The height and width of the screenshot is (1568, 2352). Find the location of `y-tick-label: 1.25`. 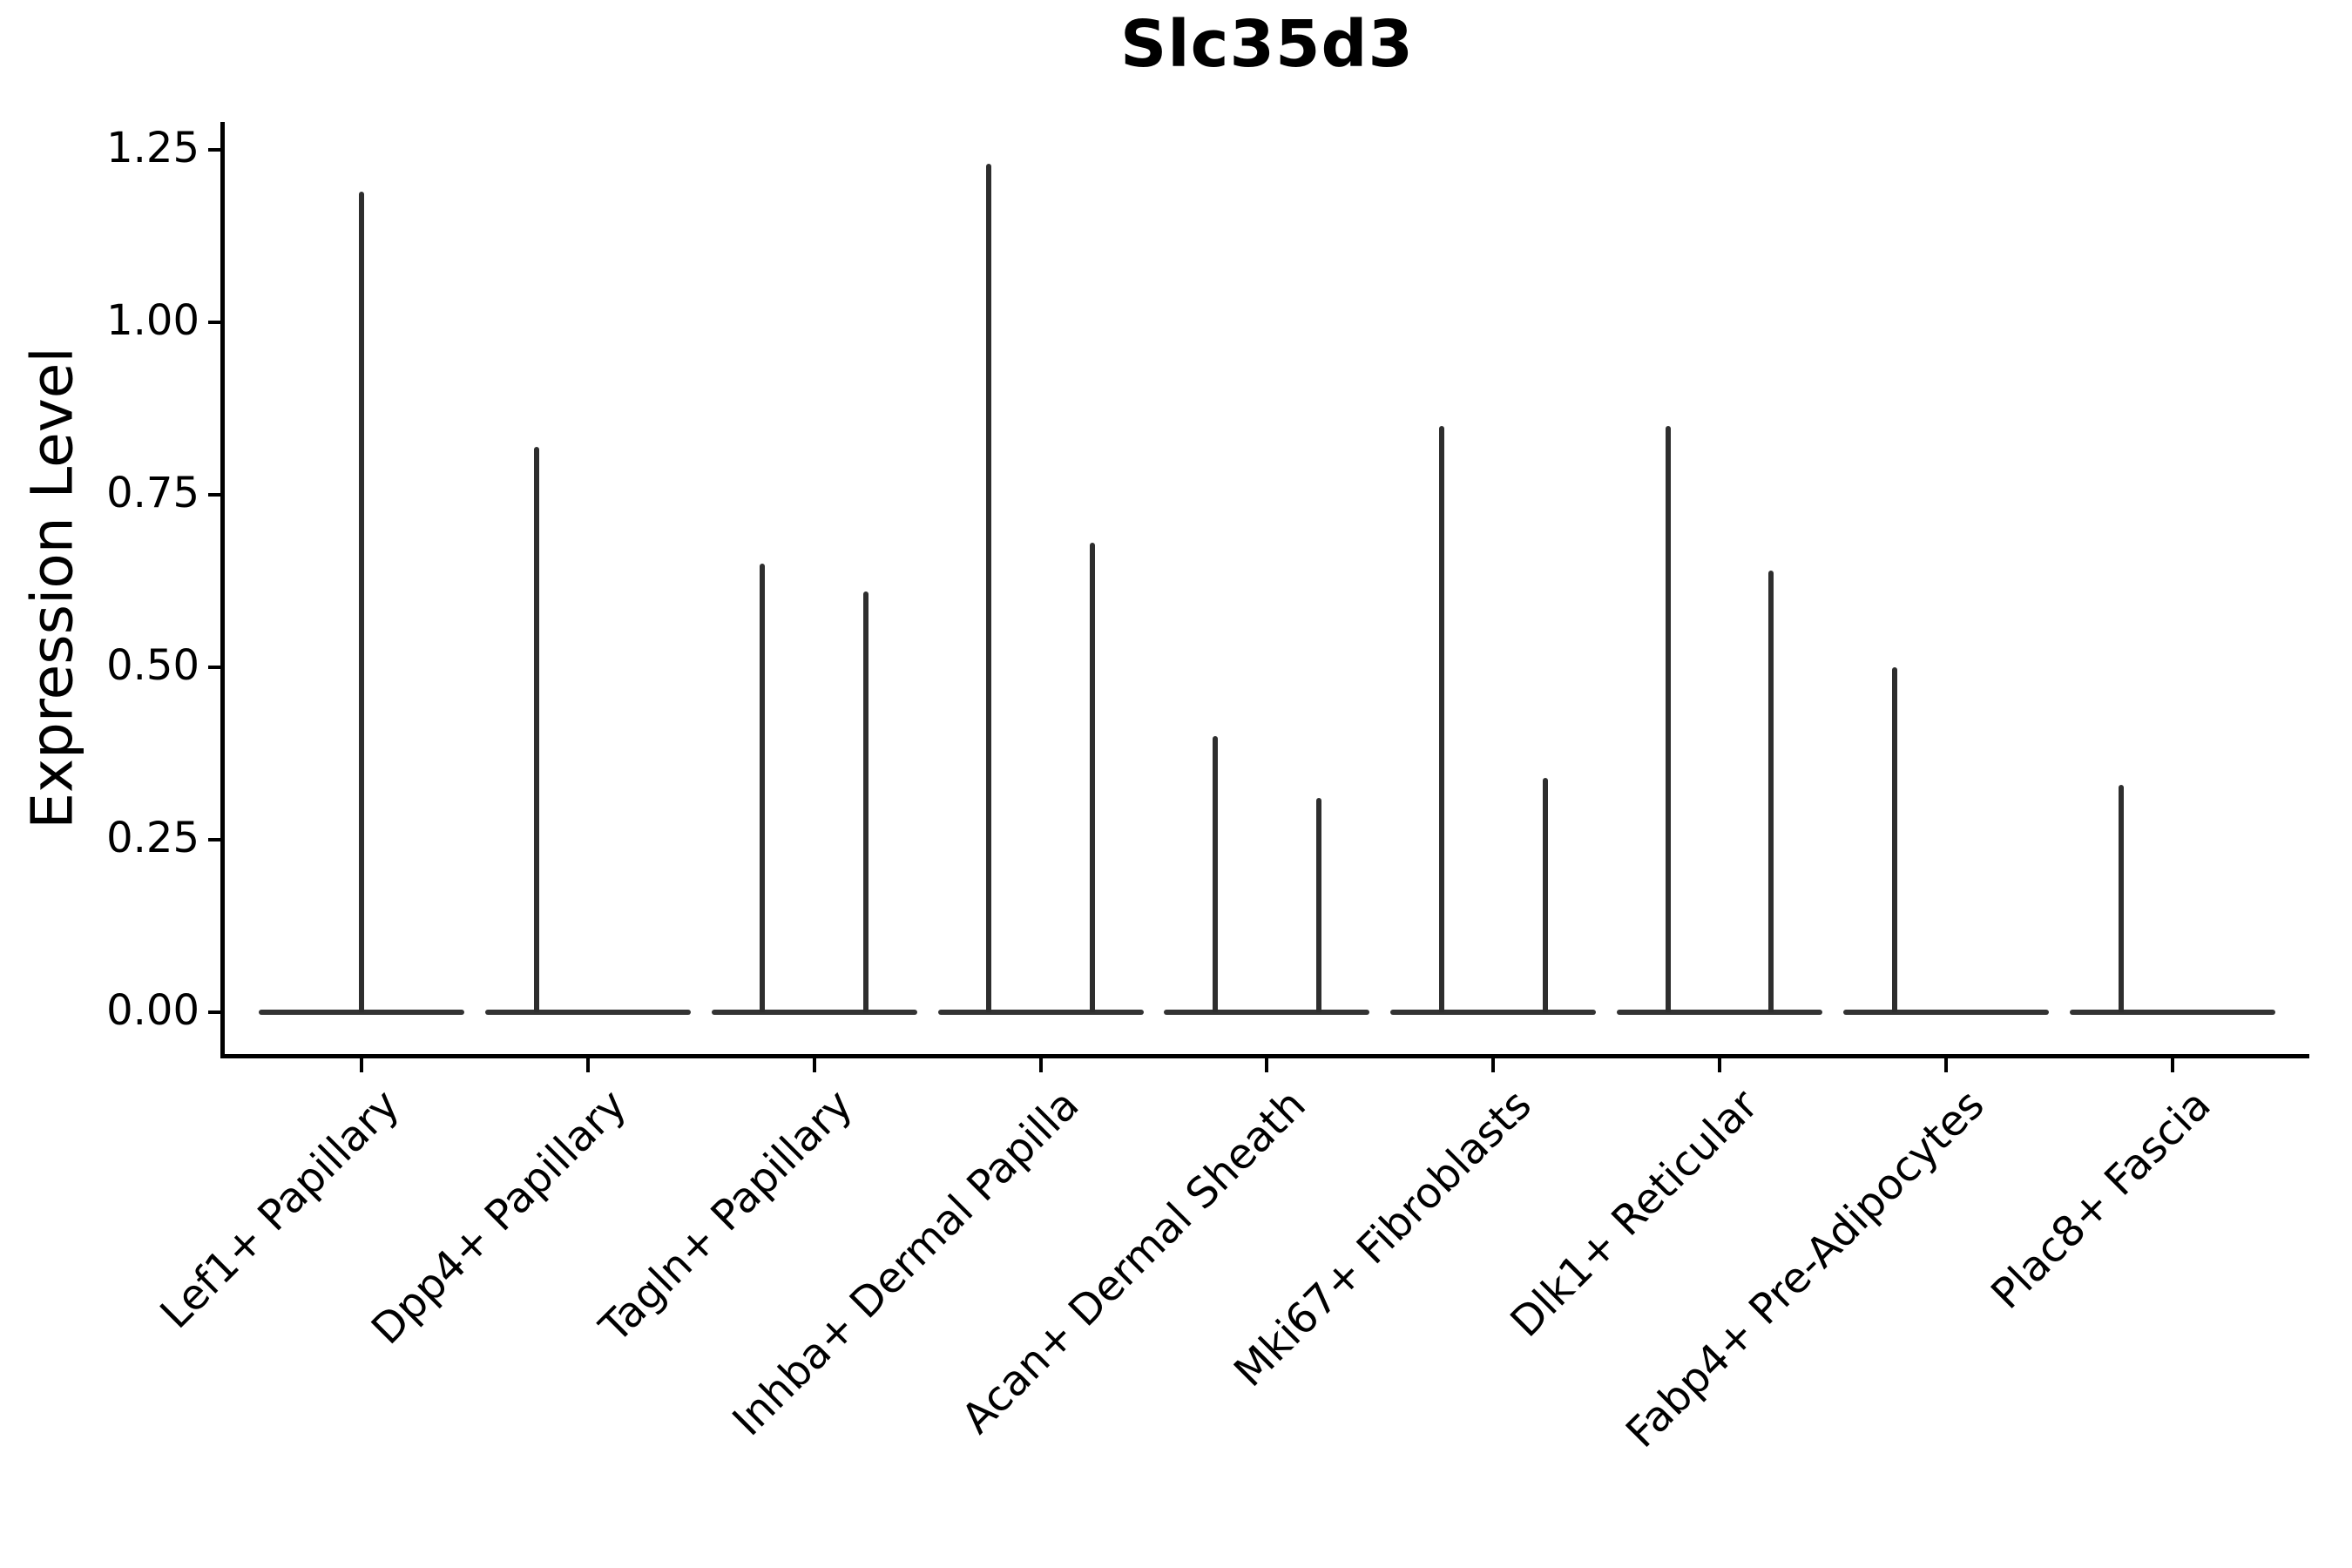

y-tick-label: 1.25 is located at coordinates (152, 148).